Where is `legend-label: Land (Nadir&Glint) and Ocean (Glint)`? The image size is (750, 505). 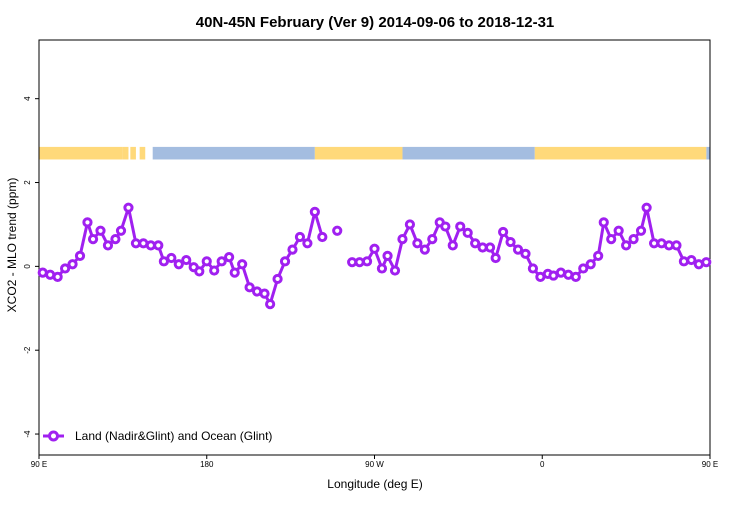 legend-label: Land (Nadir&Glint) and Ocean (Glint) is located at coordinates (173, 436).